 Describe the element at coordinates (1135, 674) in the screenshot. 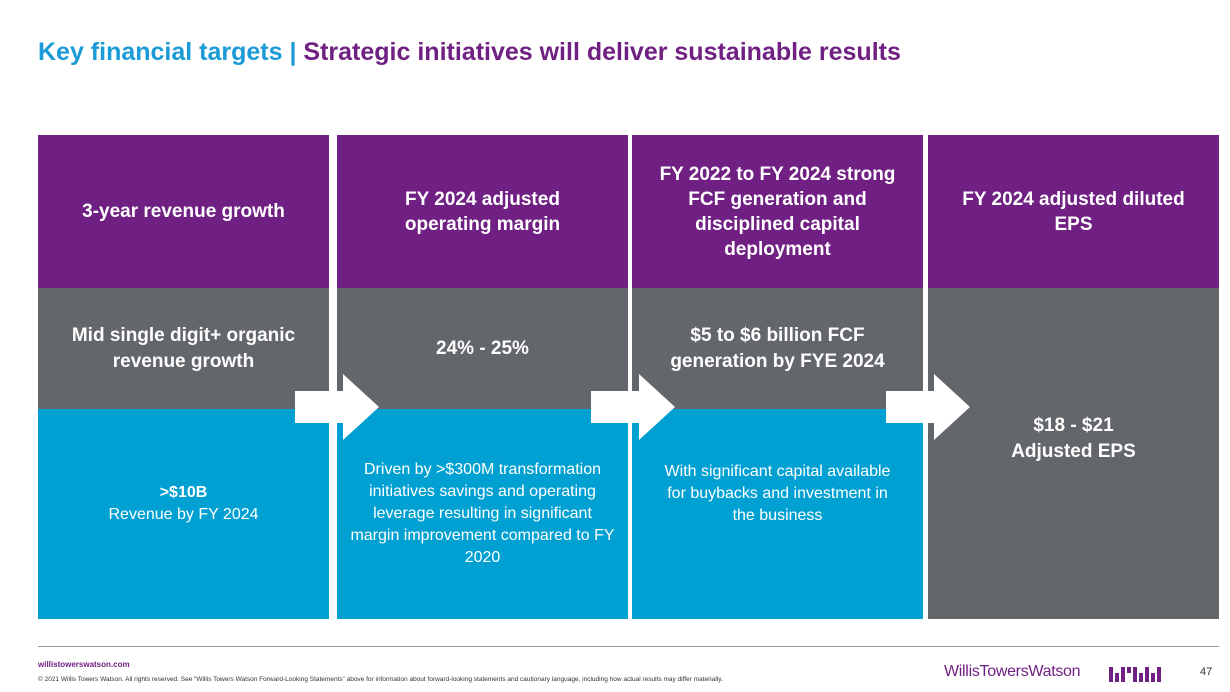

I see `brand-mark-icon` at that location.